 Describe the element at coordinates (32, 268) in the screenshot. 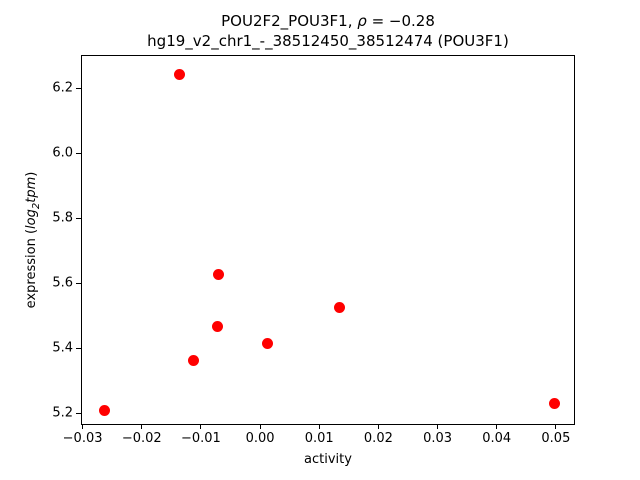

I see `ylabel-prefix: expression (` at that location.